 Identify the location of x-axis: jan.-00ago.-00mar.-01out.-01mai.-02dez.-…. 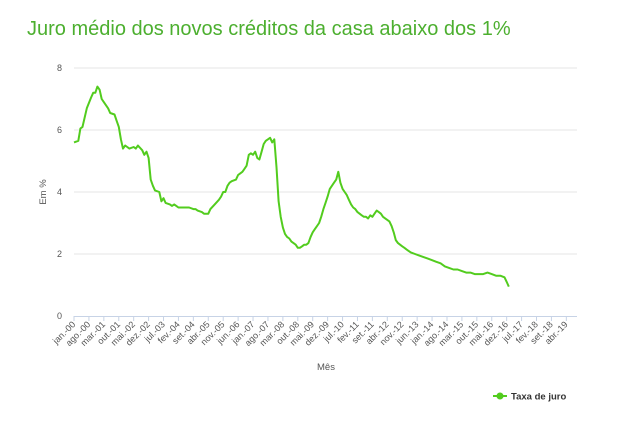
(313, 332).